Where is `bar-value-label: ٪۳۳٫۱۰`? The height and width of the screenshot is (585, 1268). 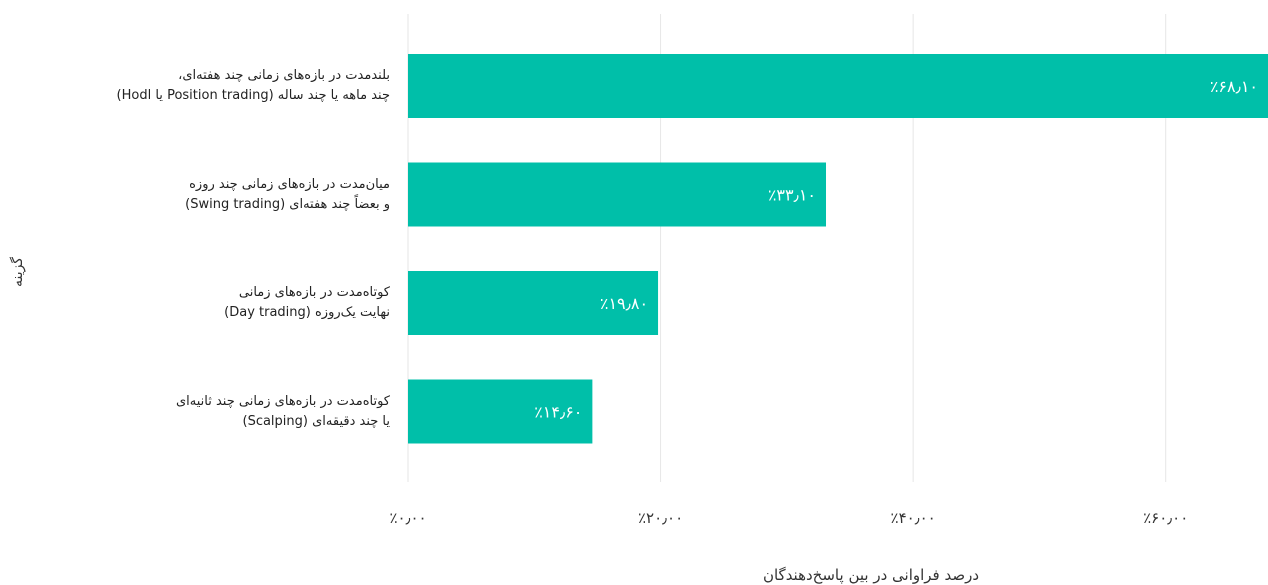
bar-value-label: ٪۳۳٫۱۰ is located at coordinates (792, 195).